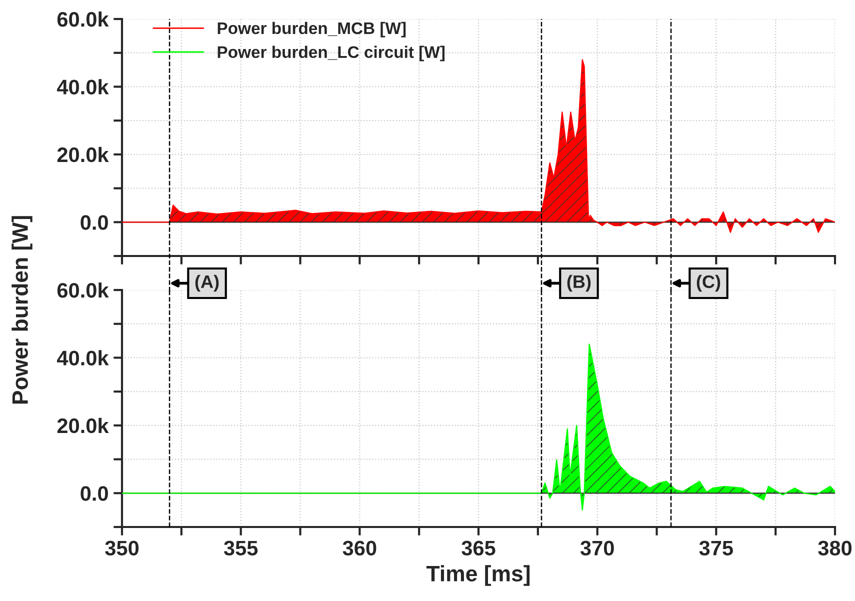 This screenshot has height=601, width=855. What do you see at coordinates (22, 310) in the screenshot?
I see `y-axis-title: Power burden [W]` at bounding box center [22, 310].